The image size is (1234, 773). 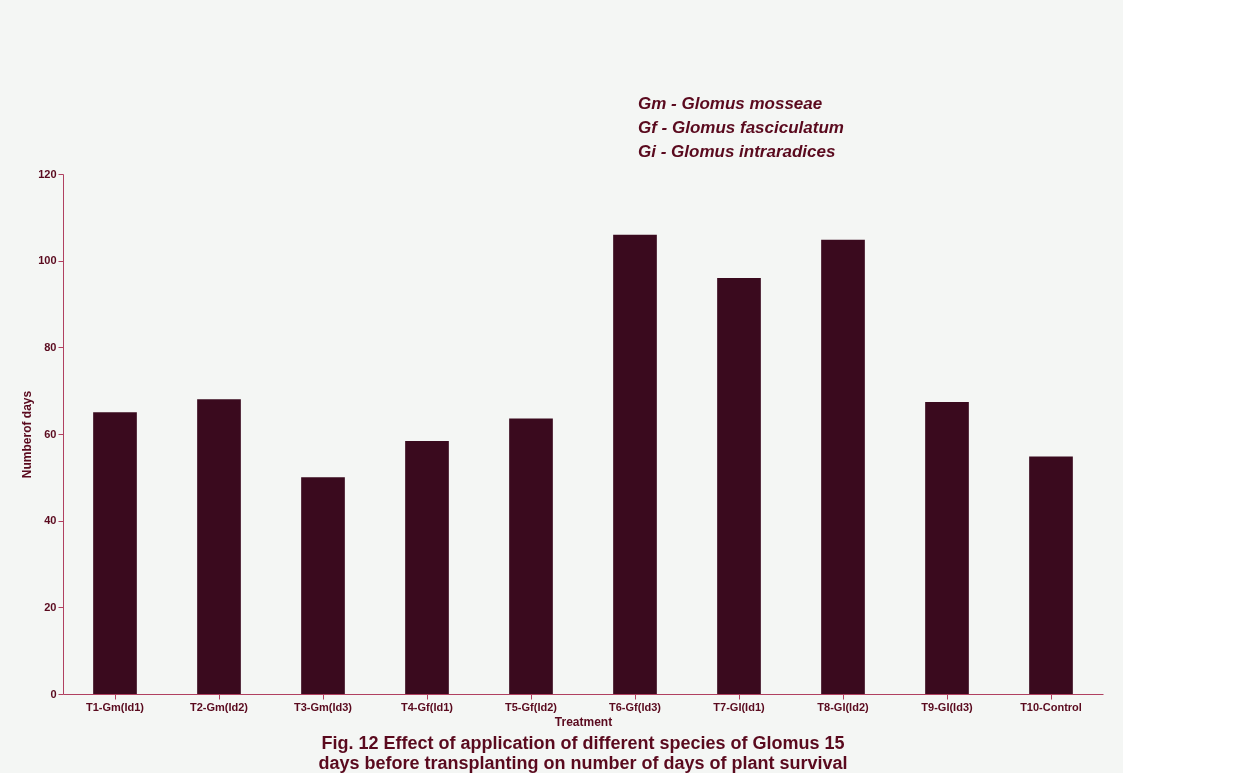 What do you see at coordinates (741, 127) in the screenshot?
I see `text: Gf - Glomus fasciculatum` at bounding box center [741, 127].